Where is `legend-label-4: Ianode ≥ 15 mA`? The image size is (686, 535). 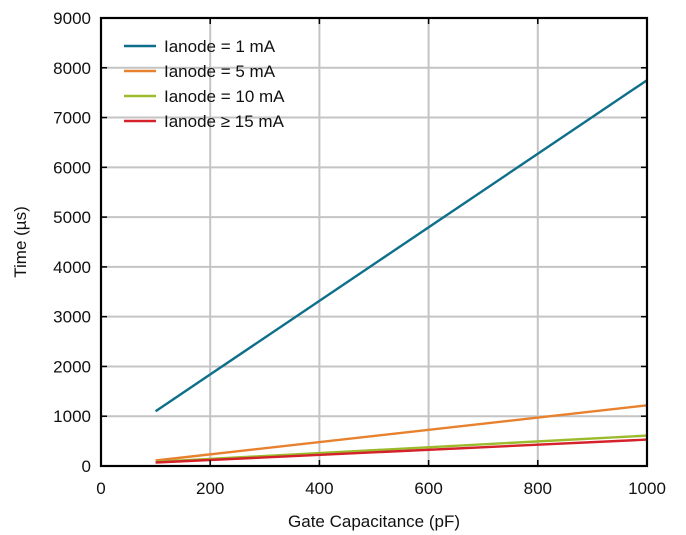
legend-label-4: Ianode ≥ 15 mA is located at coordinates (224, 121).